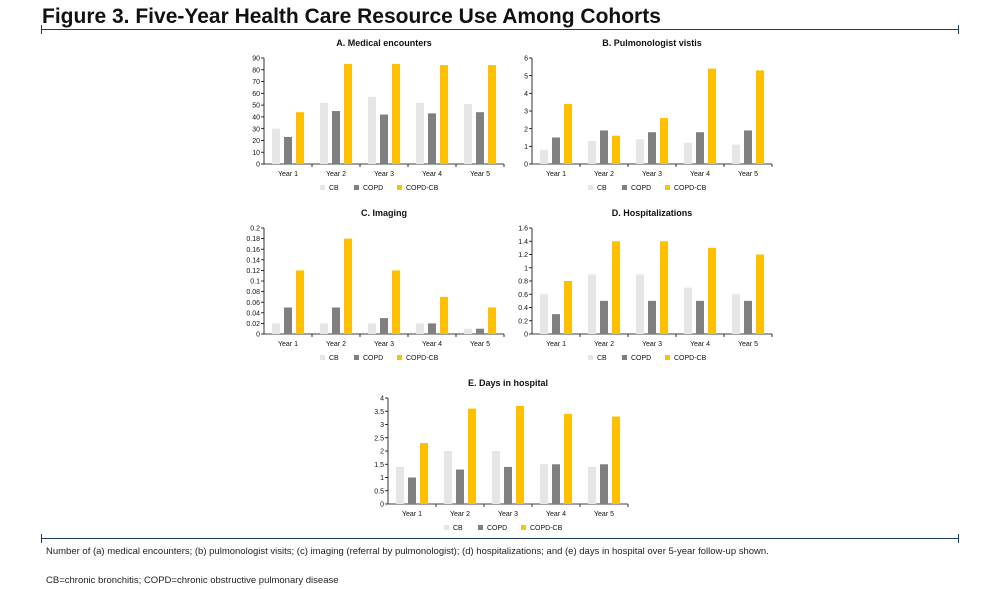  What do you see at coordinates (523, 321) in the screenshot?
I see `y-tick-label: 0.2` at bounding box center [523, 321].